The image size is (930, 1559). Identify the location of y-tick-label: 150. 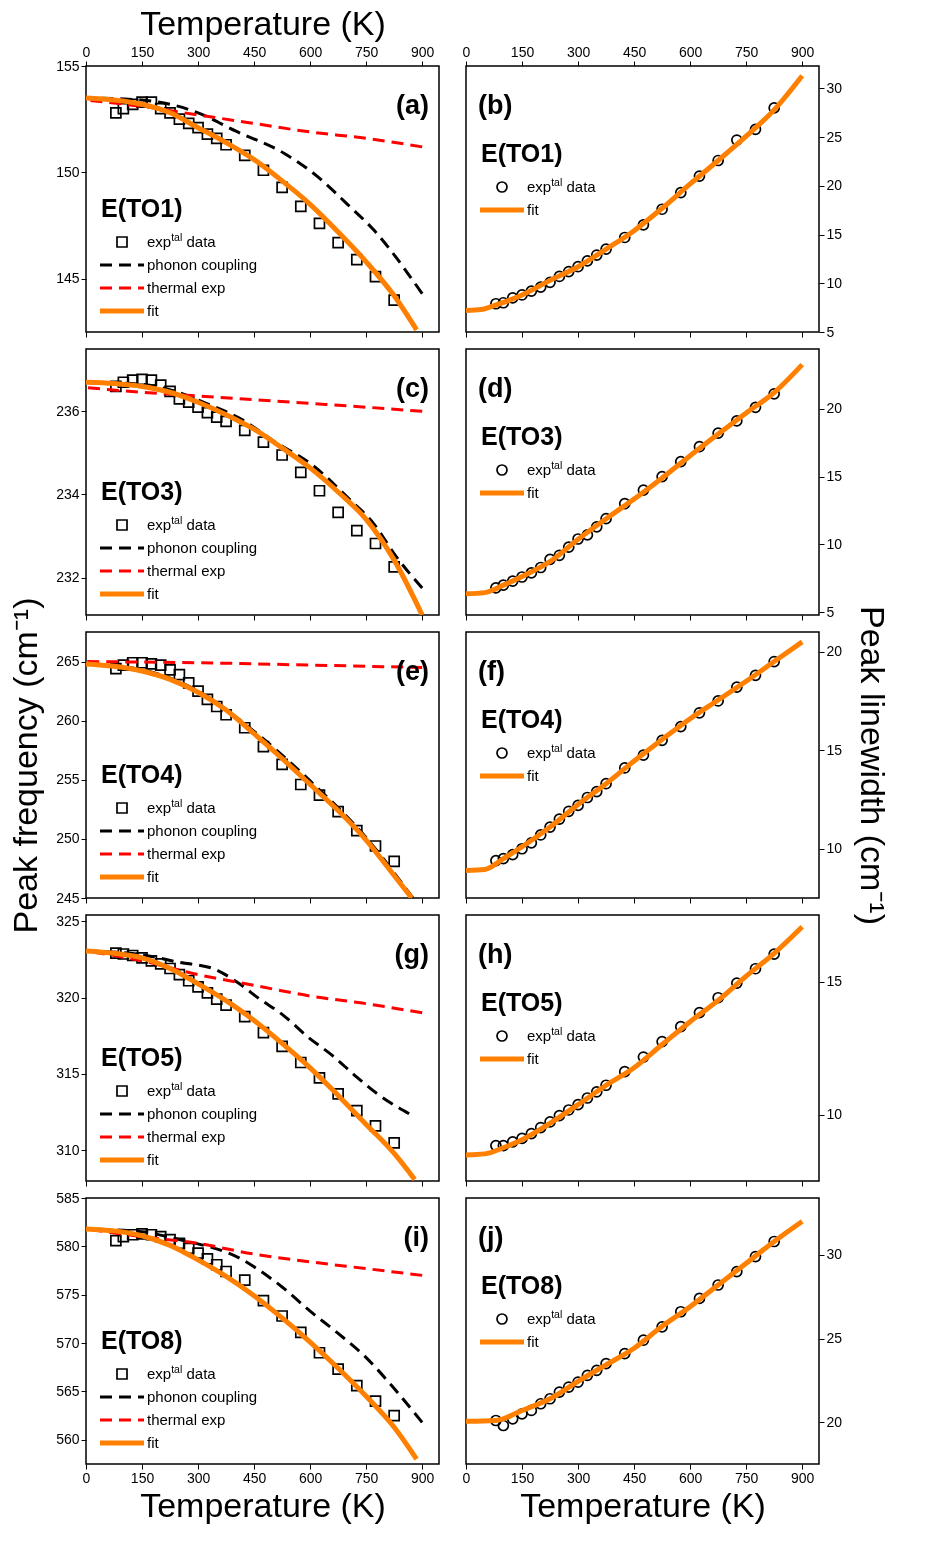
(68, 171).